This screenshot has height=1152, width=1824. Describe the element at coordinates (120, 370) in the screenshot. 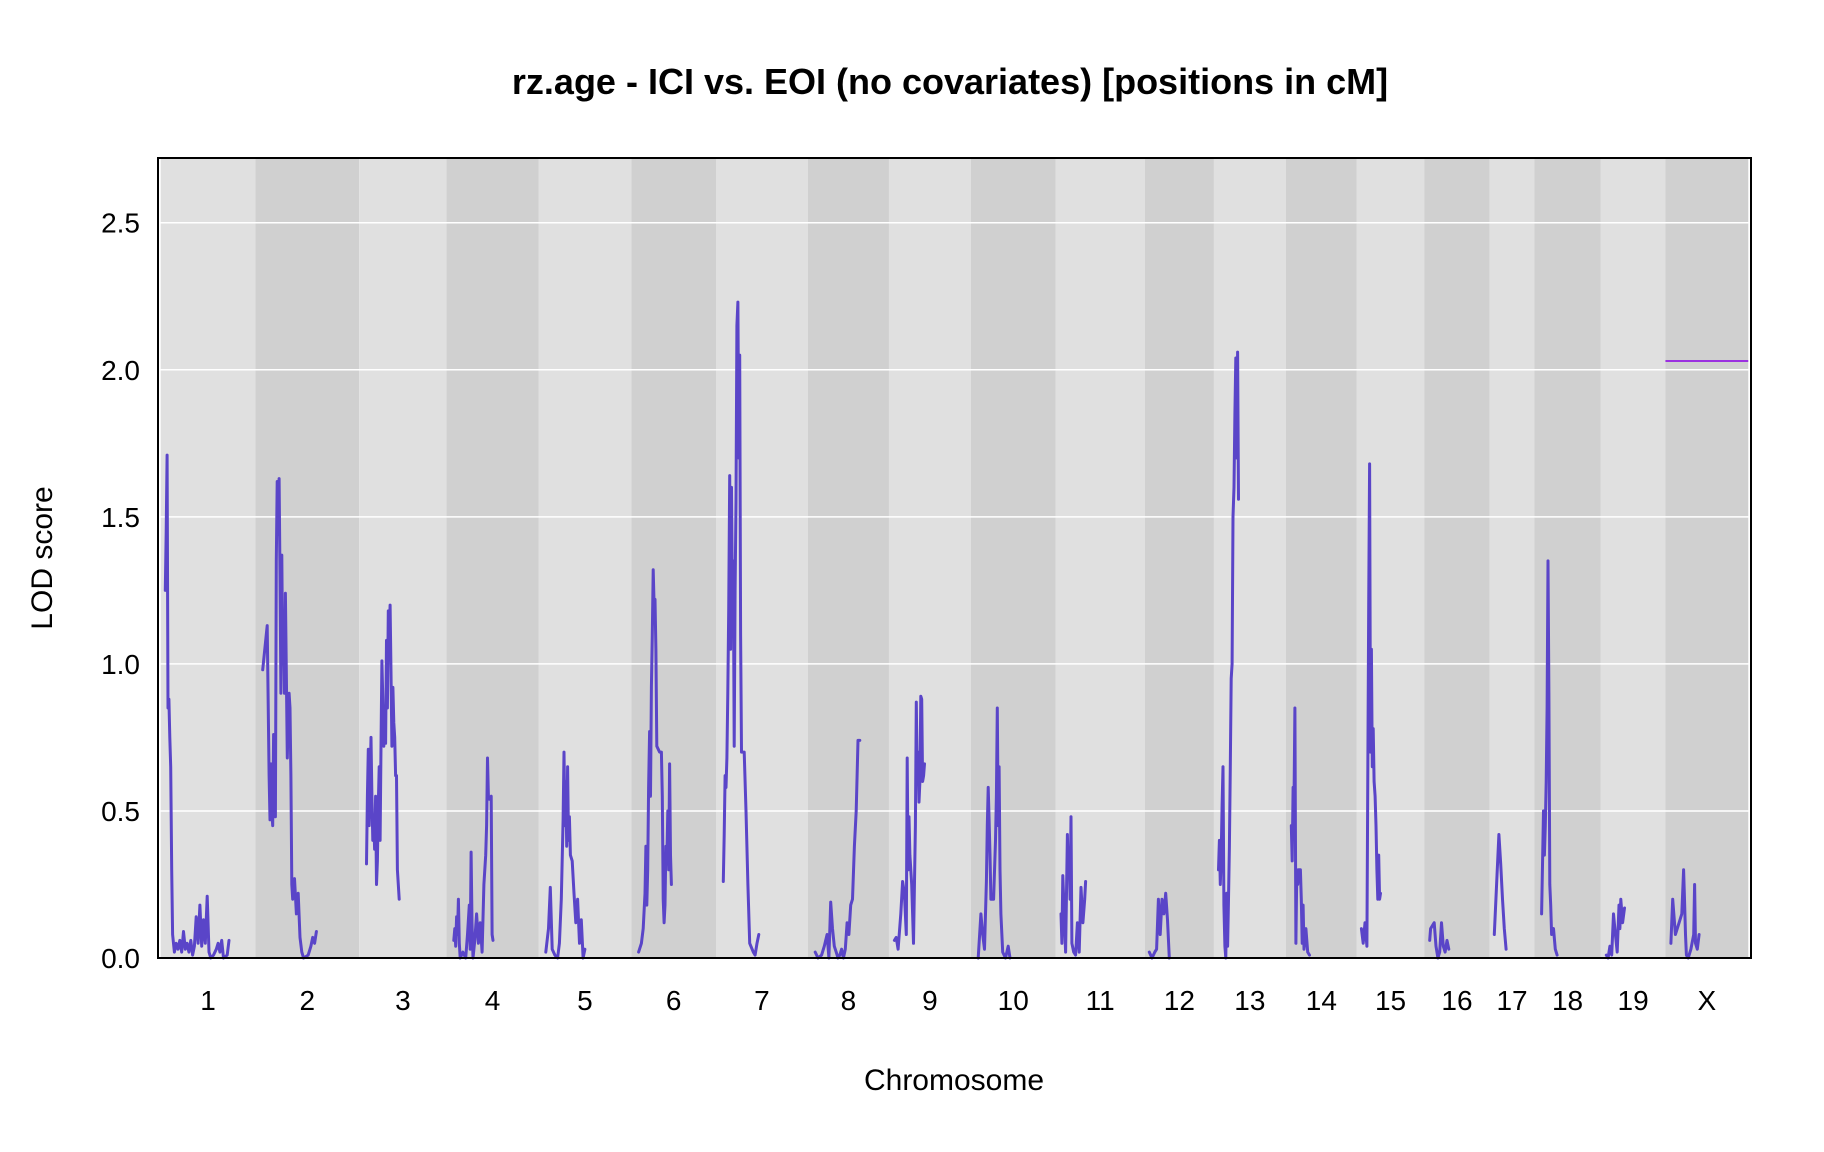

I see `y-tick-label-2.0: 2.0` at that location.